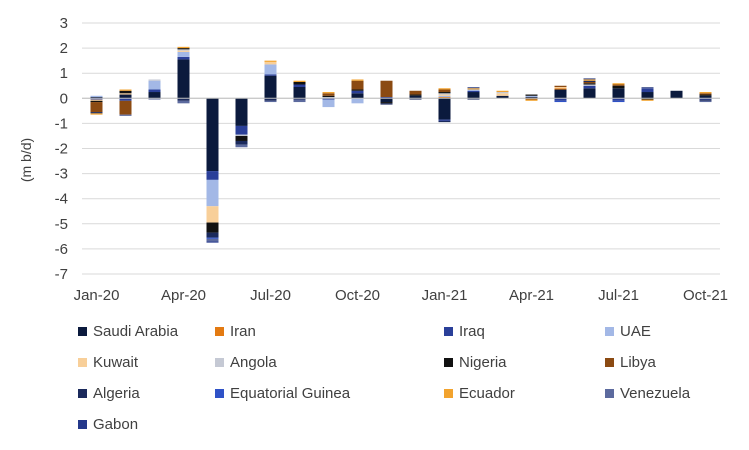  What do you see at coordinates (116, 362) in the screenshot?
I see `legend-label: Kuwait` at bounding box center [116, 362].